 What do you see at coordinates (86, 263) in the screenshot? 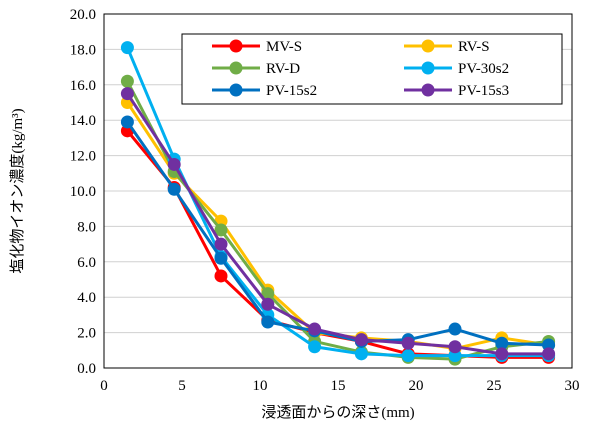
I see `y-tick-label: 6.0` at bounding box center [86, 263].